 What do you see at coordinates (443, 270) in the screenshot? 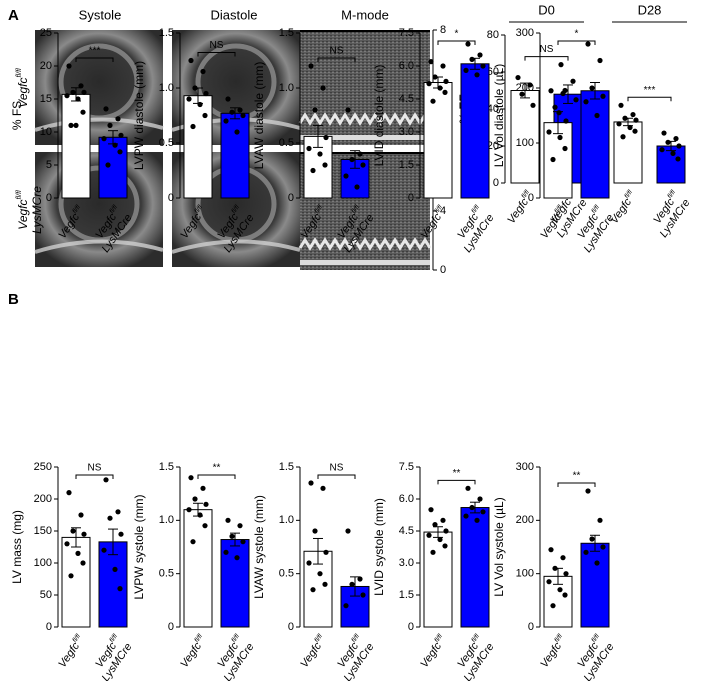
I see `mmode-tick-label: 0` at bounding box center [443, 270].